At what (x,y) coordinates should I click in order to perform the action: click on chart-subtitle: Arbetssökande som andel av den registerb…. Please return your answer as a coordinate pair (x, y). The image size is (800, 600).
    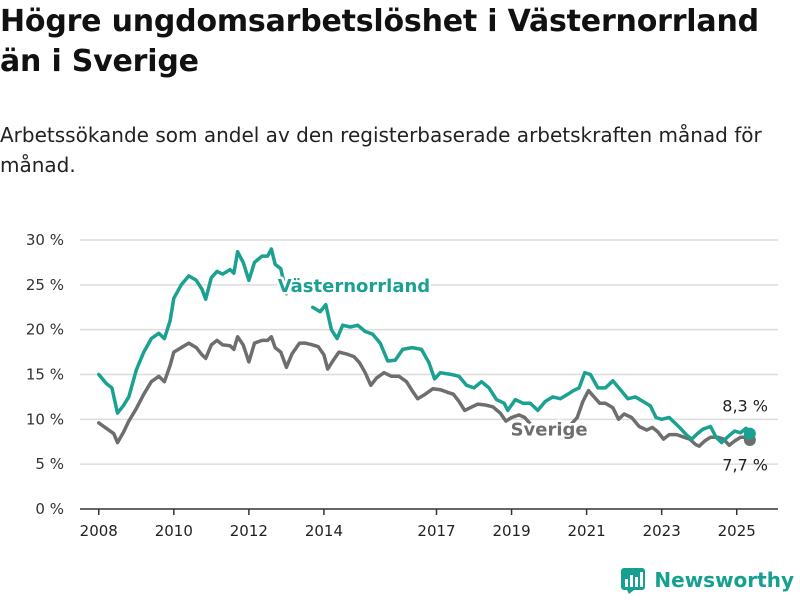
    Looking at the image, I should click on (381, 150).